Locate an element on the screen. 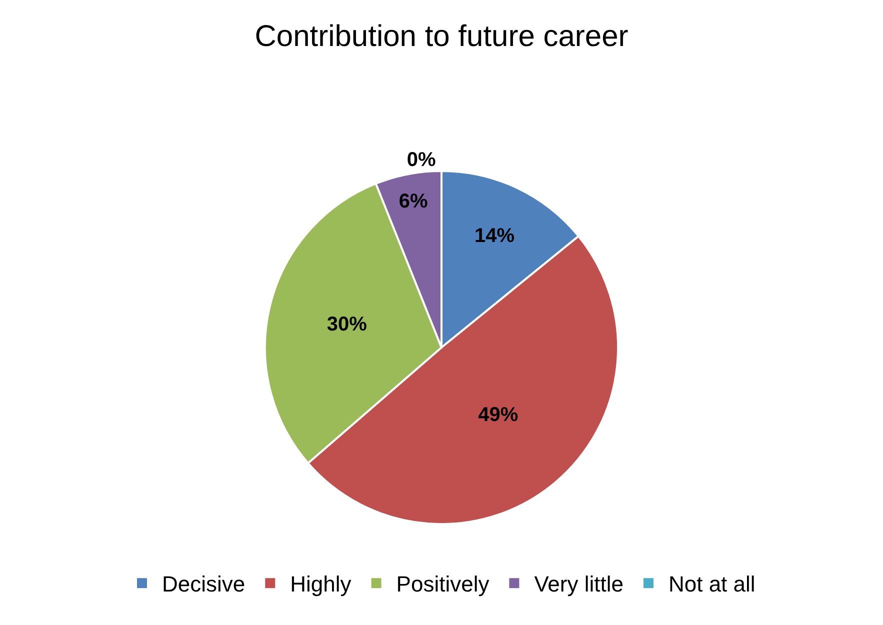  text: 0% is located at coordinates (421, 159).